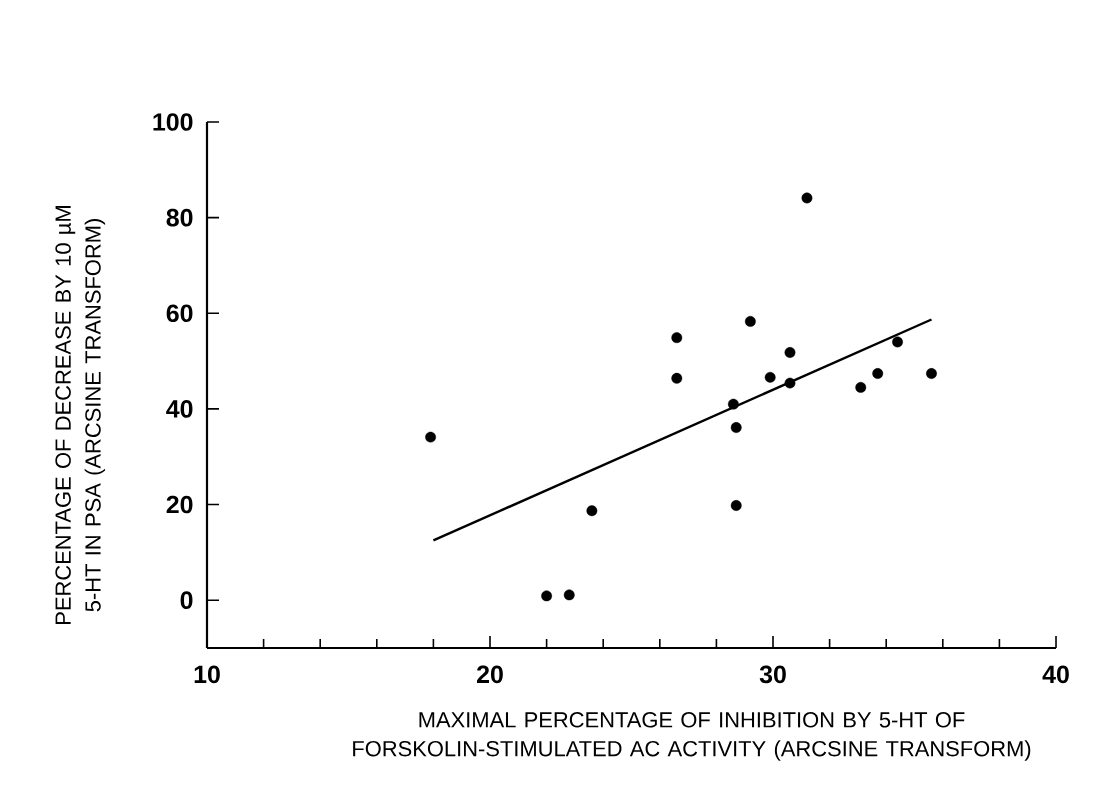  I want to click on y-tick-label: 0, so click(186, 600).